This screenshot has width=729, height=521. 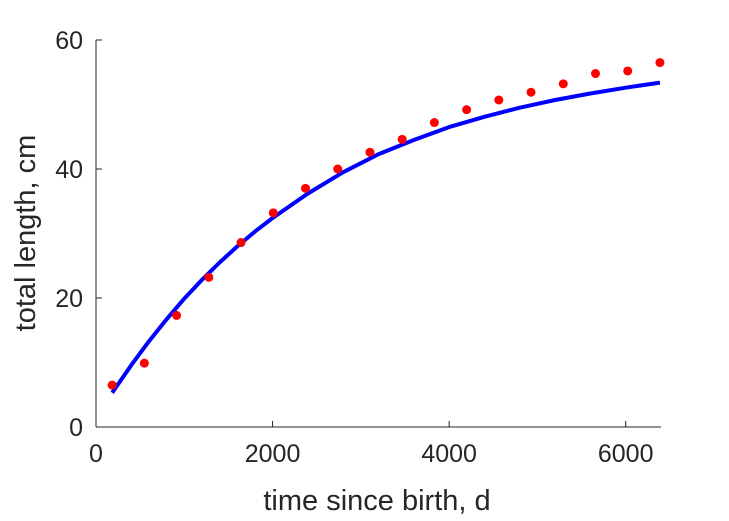 What do you see at coordinates (376, 501) in the screenshot?
I see `x-axis-label: time since birth, d` at bounding box center [376, 501].